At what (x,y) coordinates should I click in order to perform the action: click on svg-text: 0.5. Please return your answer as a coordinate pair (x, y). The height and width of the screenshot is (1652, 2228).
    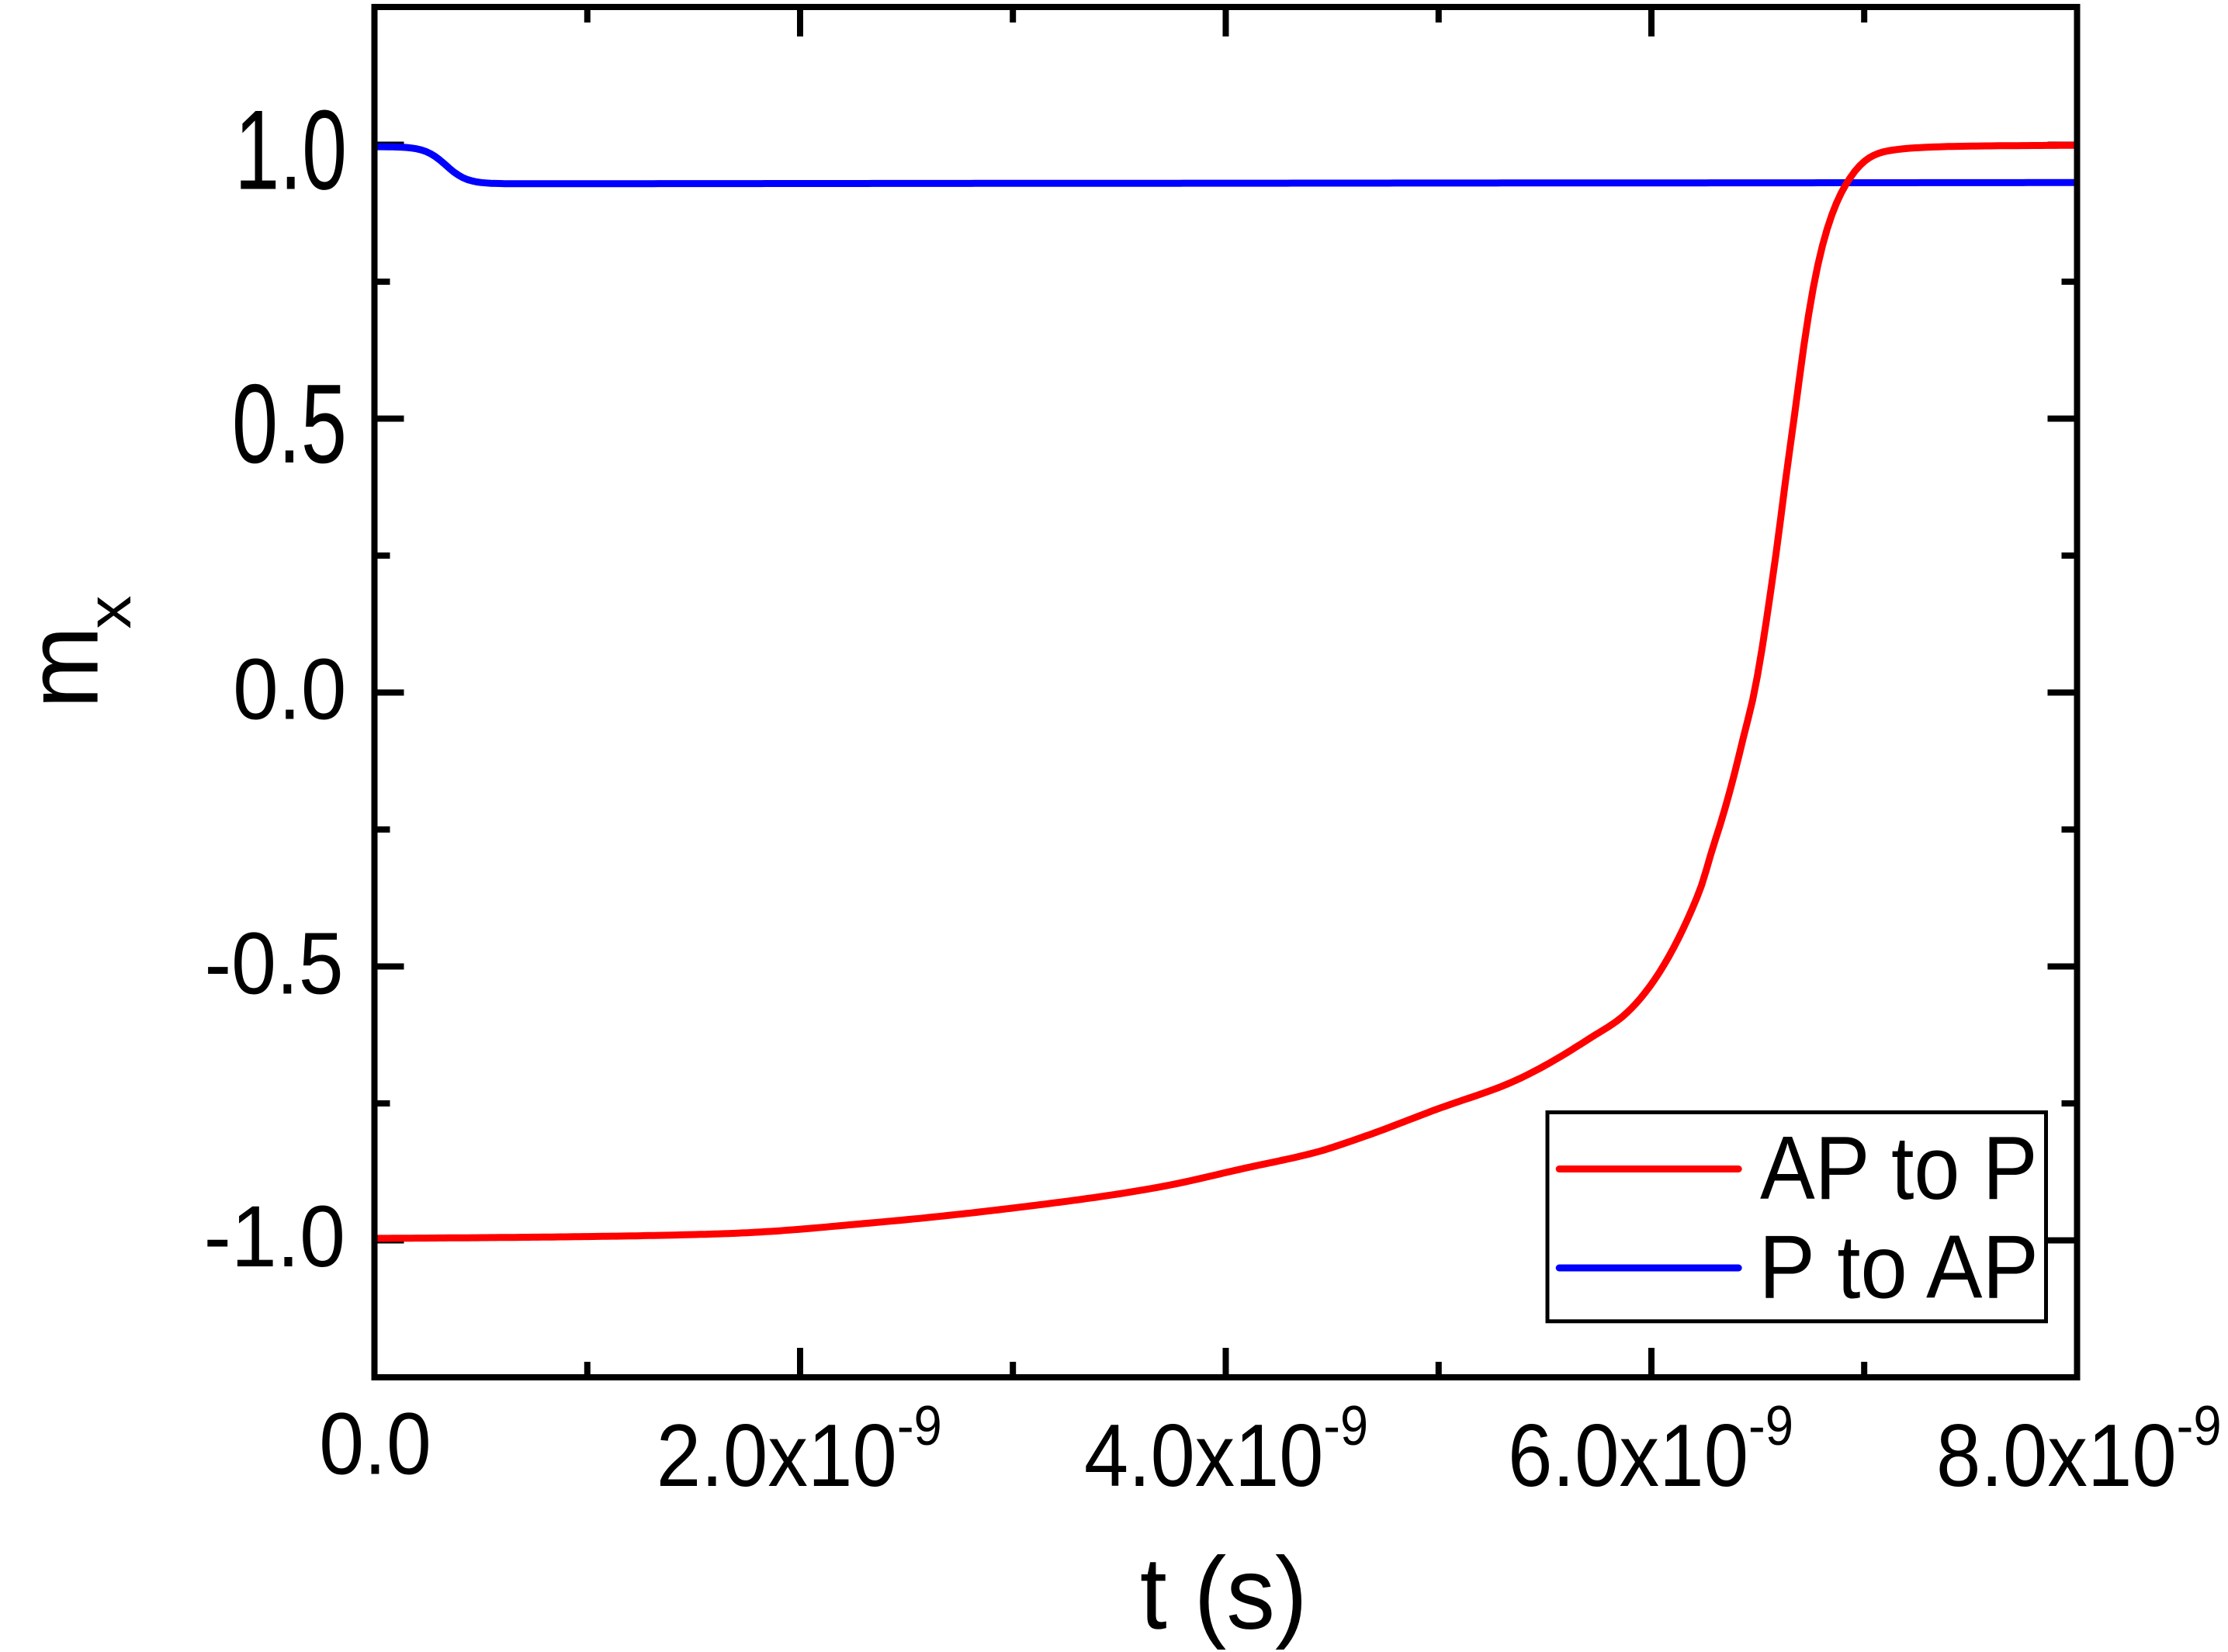
    Looking at the image, I should click on (289, 424).